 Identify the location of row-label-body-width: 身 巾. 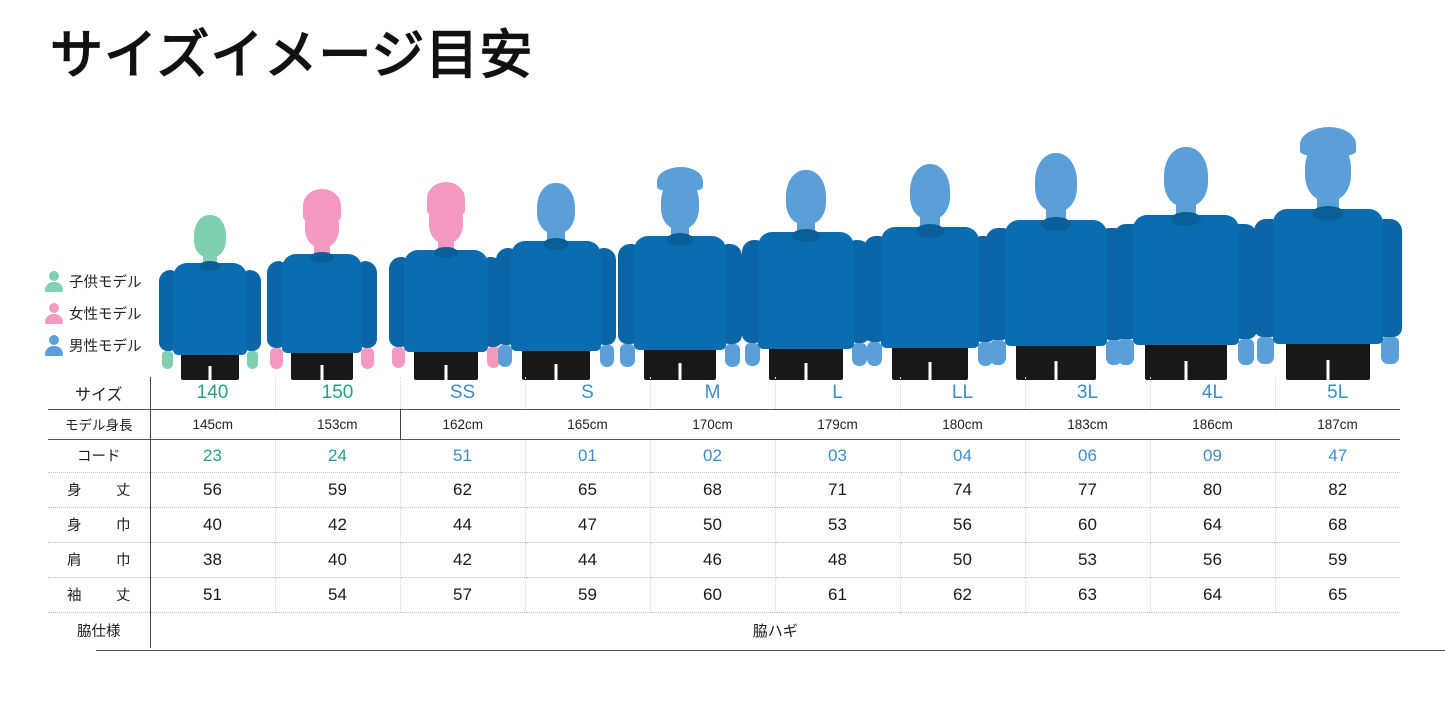
(99, 524).